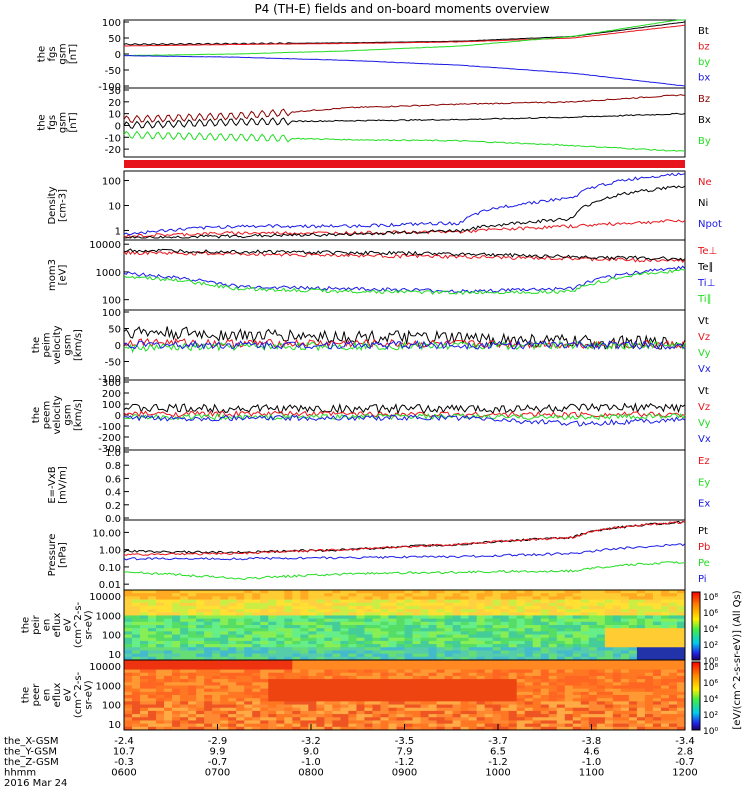  Describe the element at coordinates (52, 205) in the screenshot. I see `y-axis-label: Density` at that location.